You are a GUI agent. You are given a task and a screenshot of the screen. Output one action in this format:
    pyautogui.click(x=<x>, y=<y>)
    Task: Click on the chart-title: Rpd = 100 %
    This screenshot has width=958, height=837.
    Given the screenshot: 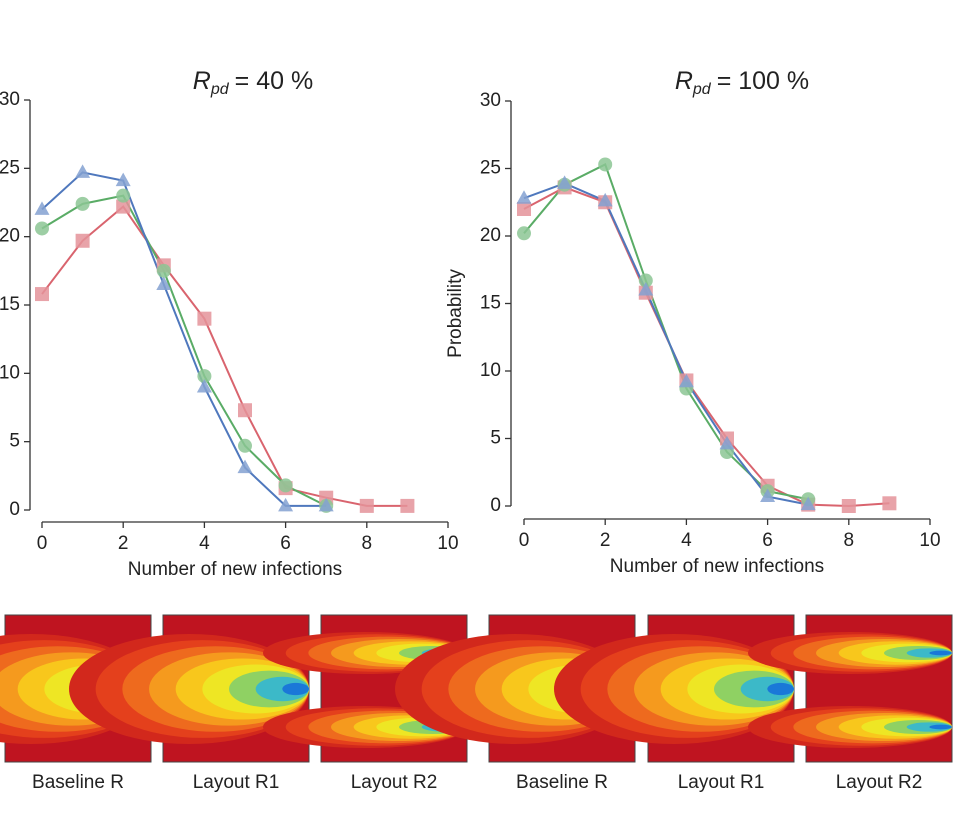 What is the action you would take?
    pyautogui.click(x=742, y=83)
    